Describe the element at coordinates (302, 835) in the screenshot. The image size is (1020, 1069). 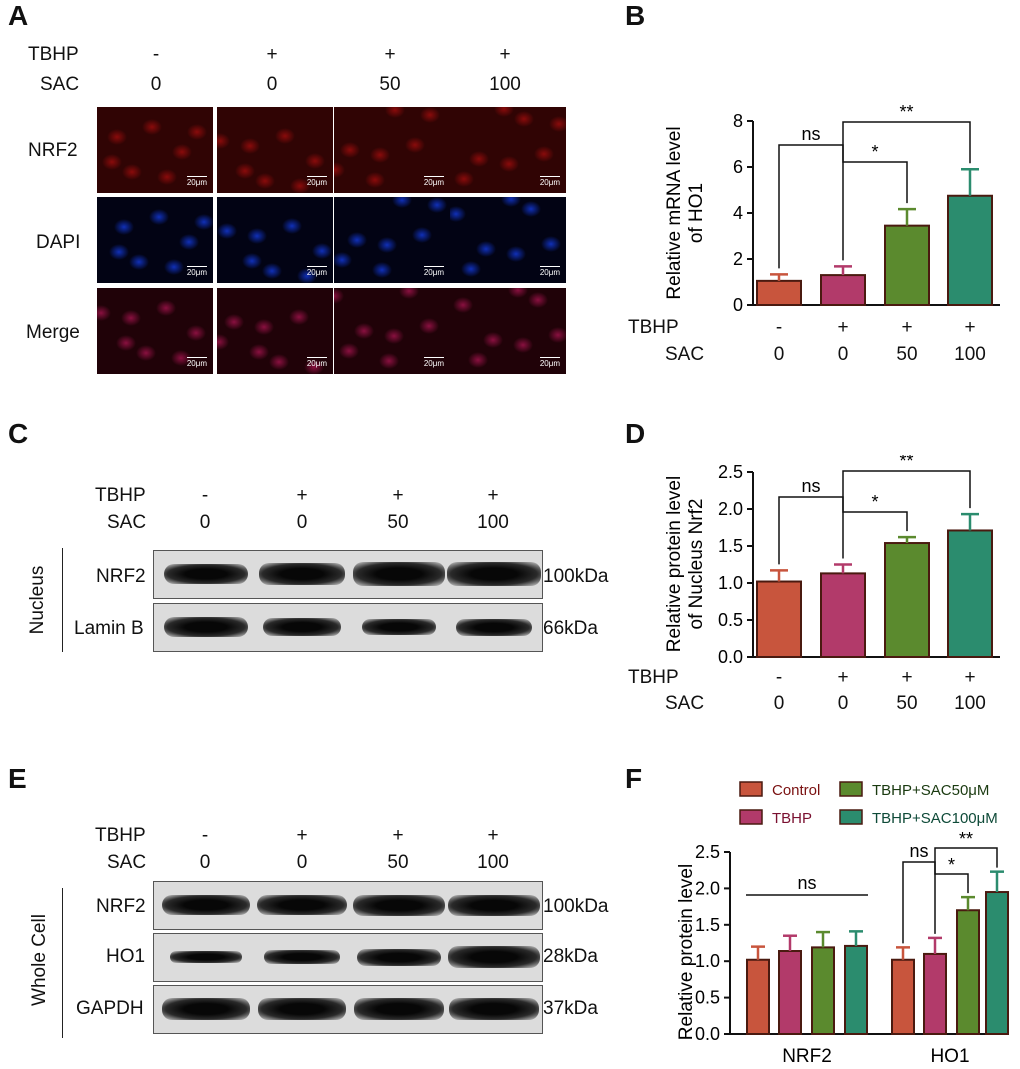
I see `tbhp-value-e-2: +` at that location.